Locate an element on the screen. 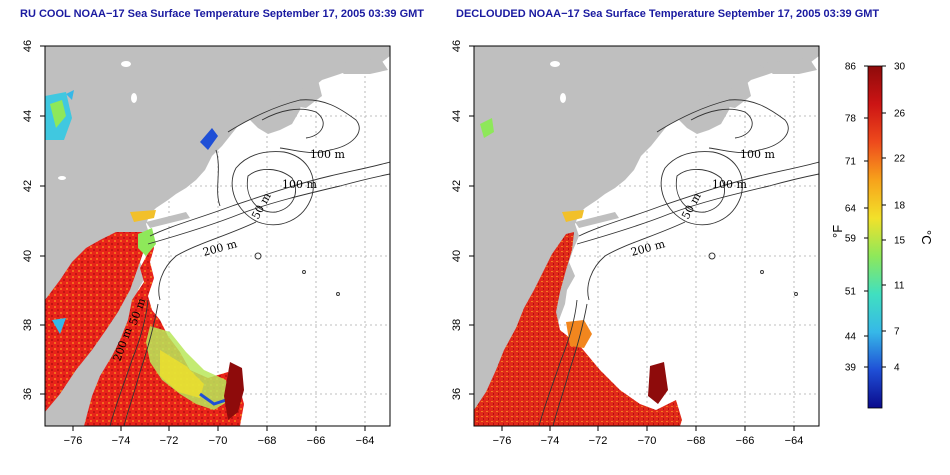 This screenshot has height=475, width=950. fahrenheit-tick-label: 39 is located at coordinates (851, 368).